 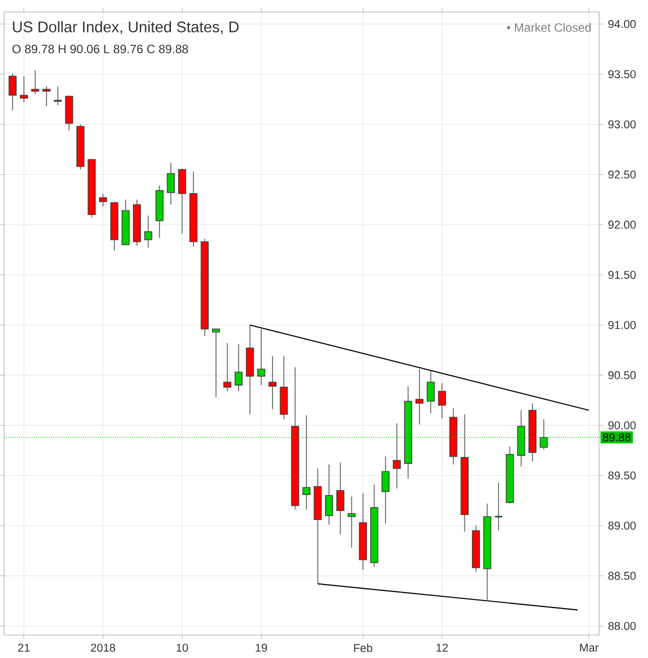 I want to click on x-tick-label: 21, so click(x=24, y=648).